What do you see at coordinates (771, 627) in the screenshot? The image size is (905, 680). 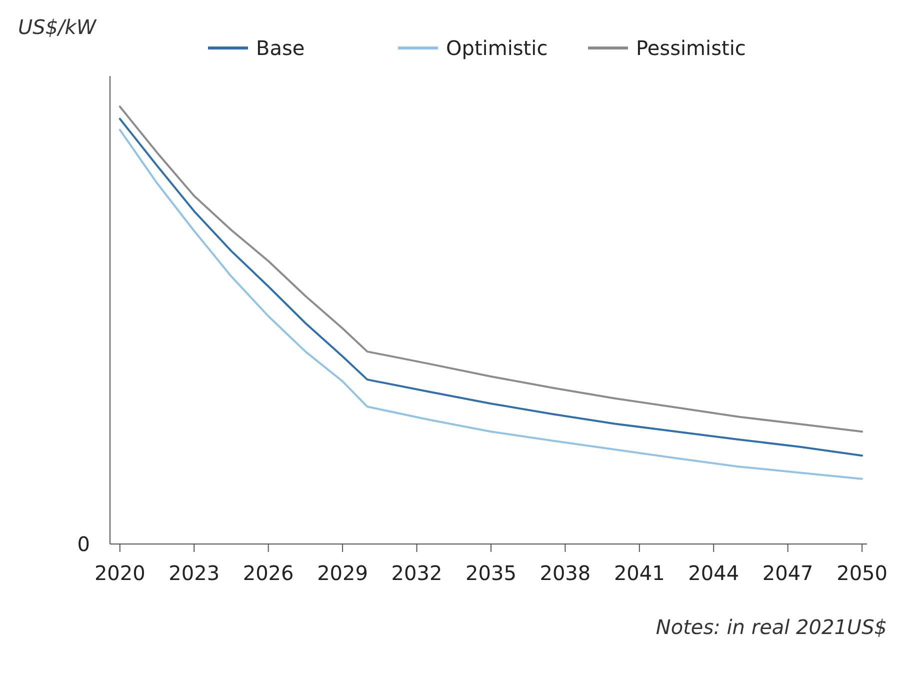 I see `text: Notes: in real 2021US$` at bounding box center [771, 627].